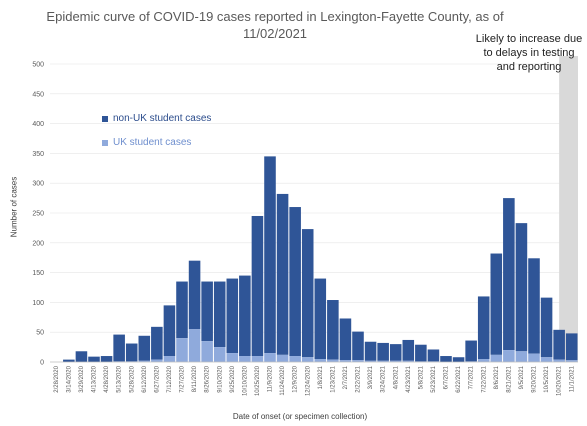 The image size is (587, 426). Describe the element at coordinates (82, 378) in the screenshot. I see `x-tick-label: 3/29/2020` at that location.